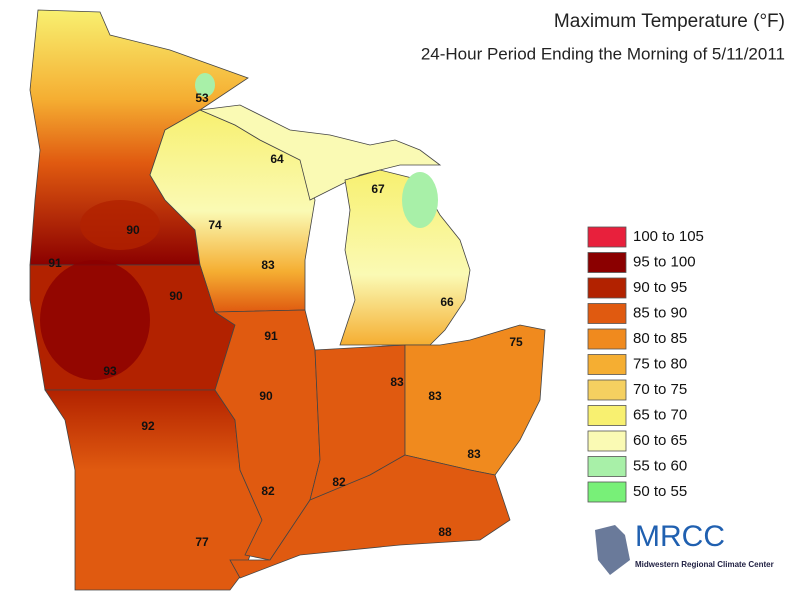 This screenshot has width=800, height=600. Describe the element at coordinates (660, 338) in the screenshot. I see `legend-label: 80 to 85` at that location.